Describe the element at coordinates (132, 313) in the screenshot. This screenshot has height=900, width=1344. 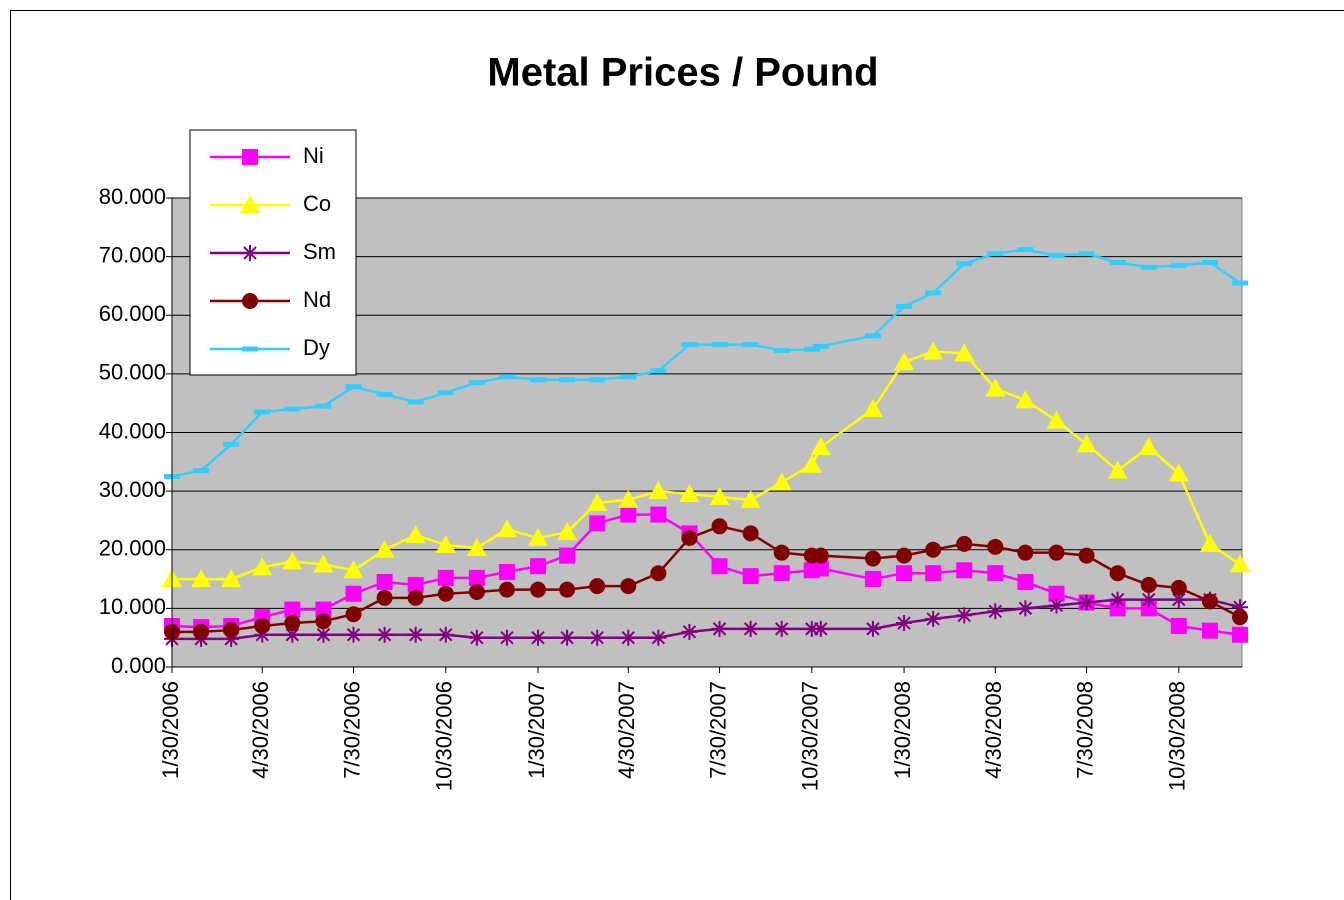
I see `y-tick-label: 60.000` at that location.